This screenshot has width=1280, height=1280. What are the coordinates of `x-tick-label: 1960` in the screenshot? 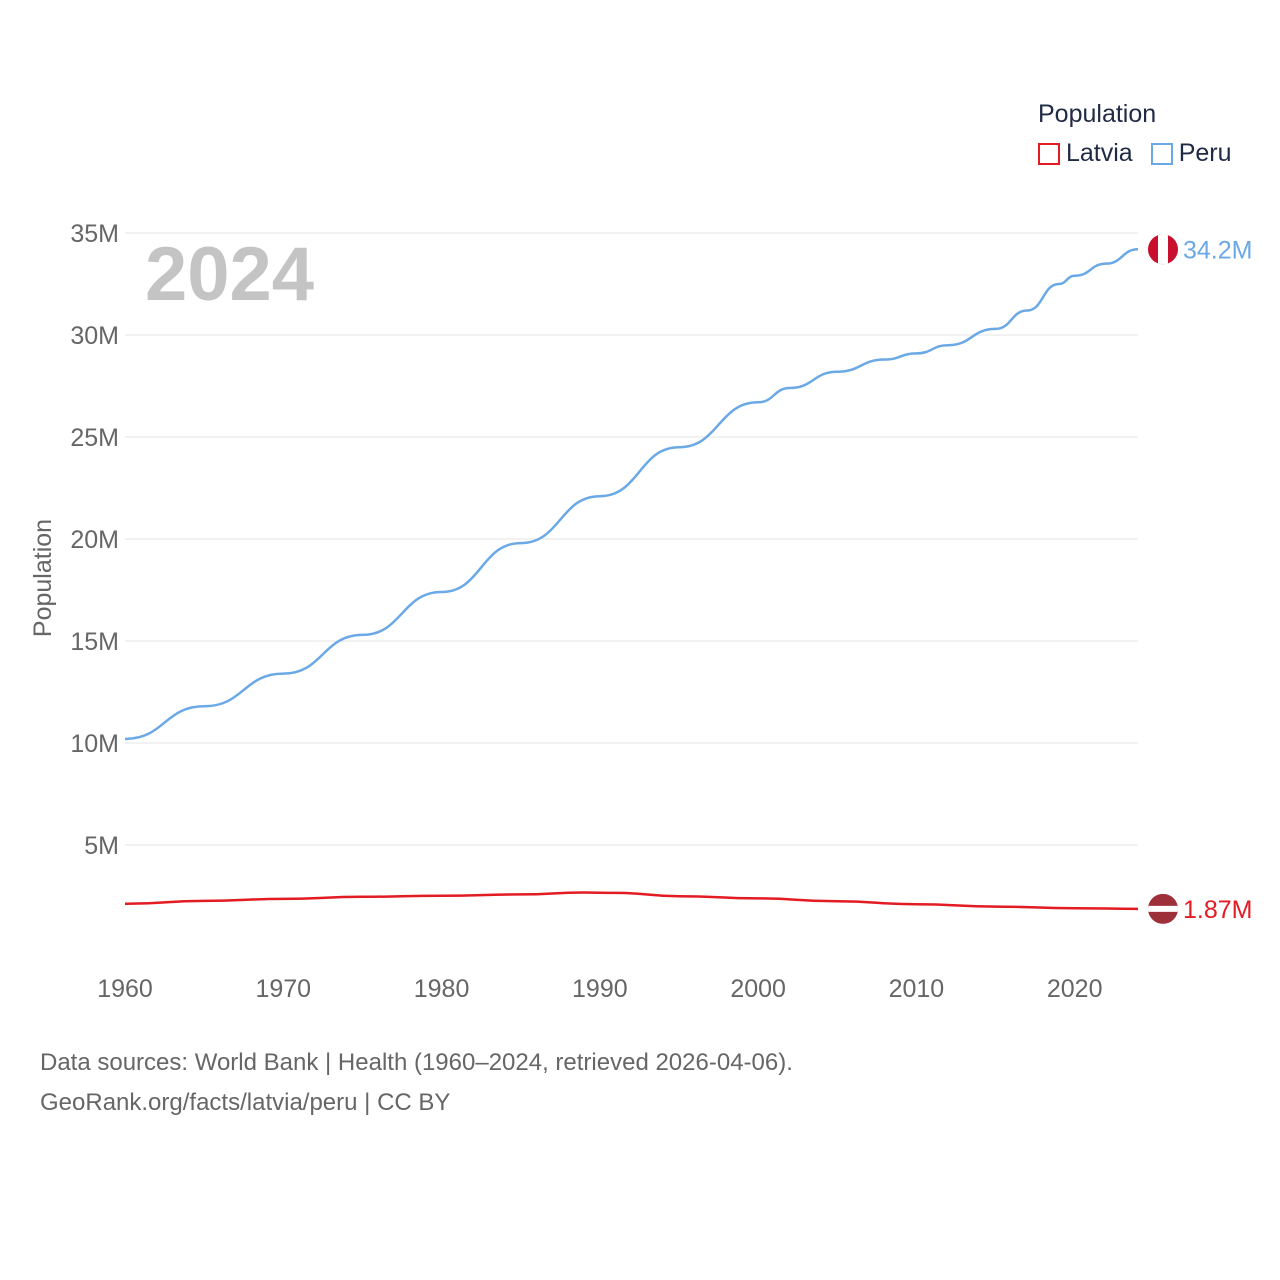 It's located at (125, 989).